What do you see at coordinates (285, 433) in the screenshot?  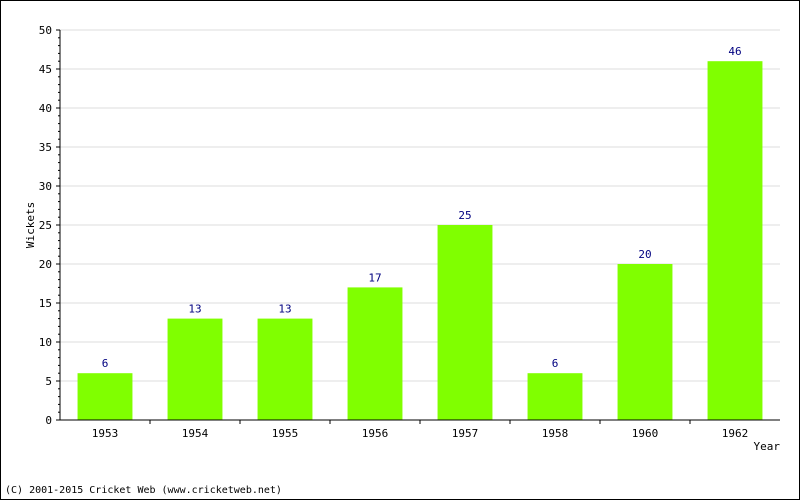 I see `x-tick-label: 1955` at bounding box center [285, 433].